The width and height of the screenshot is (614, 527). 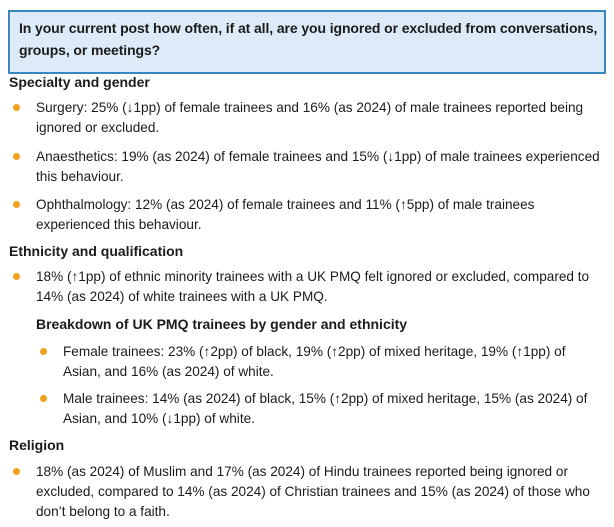 What do you see at coordinates (96, 251) in the screenshot?
I see `heading-ethnicity-qualification: Ethnicity and qualification` at bounding box center [96, 251].